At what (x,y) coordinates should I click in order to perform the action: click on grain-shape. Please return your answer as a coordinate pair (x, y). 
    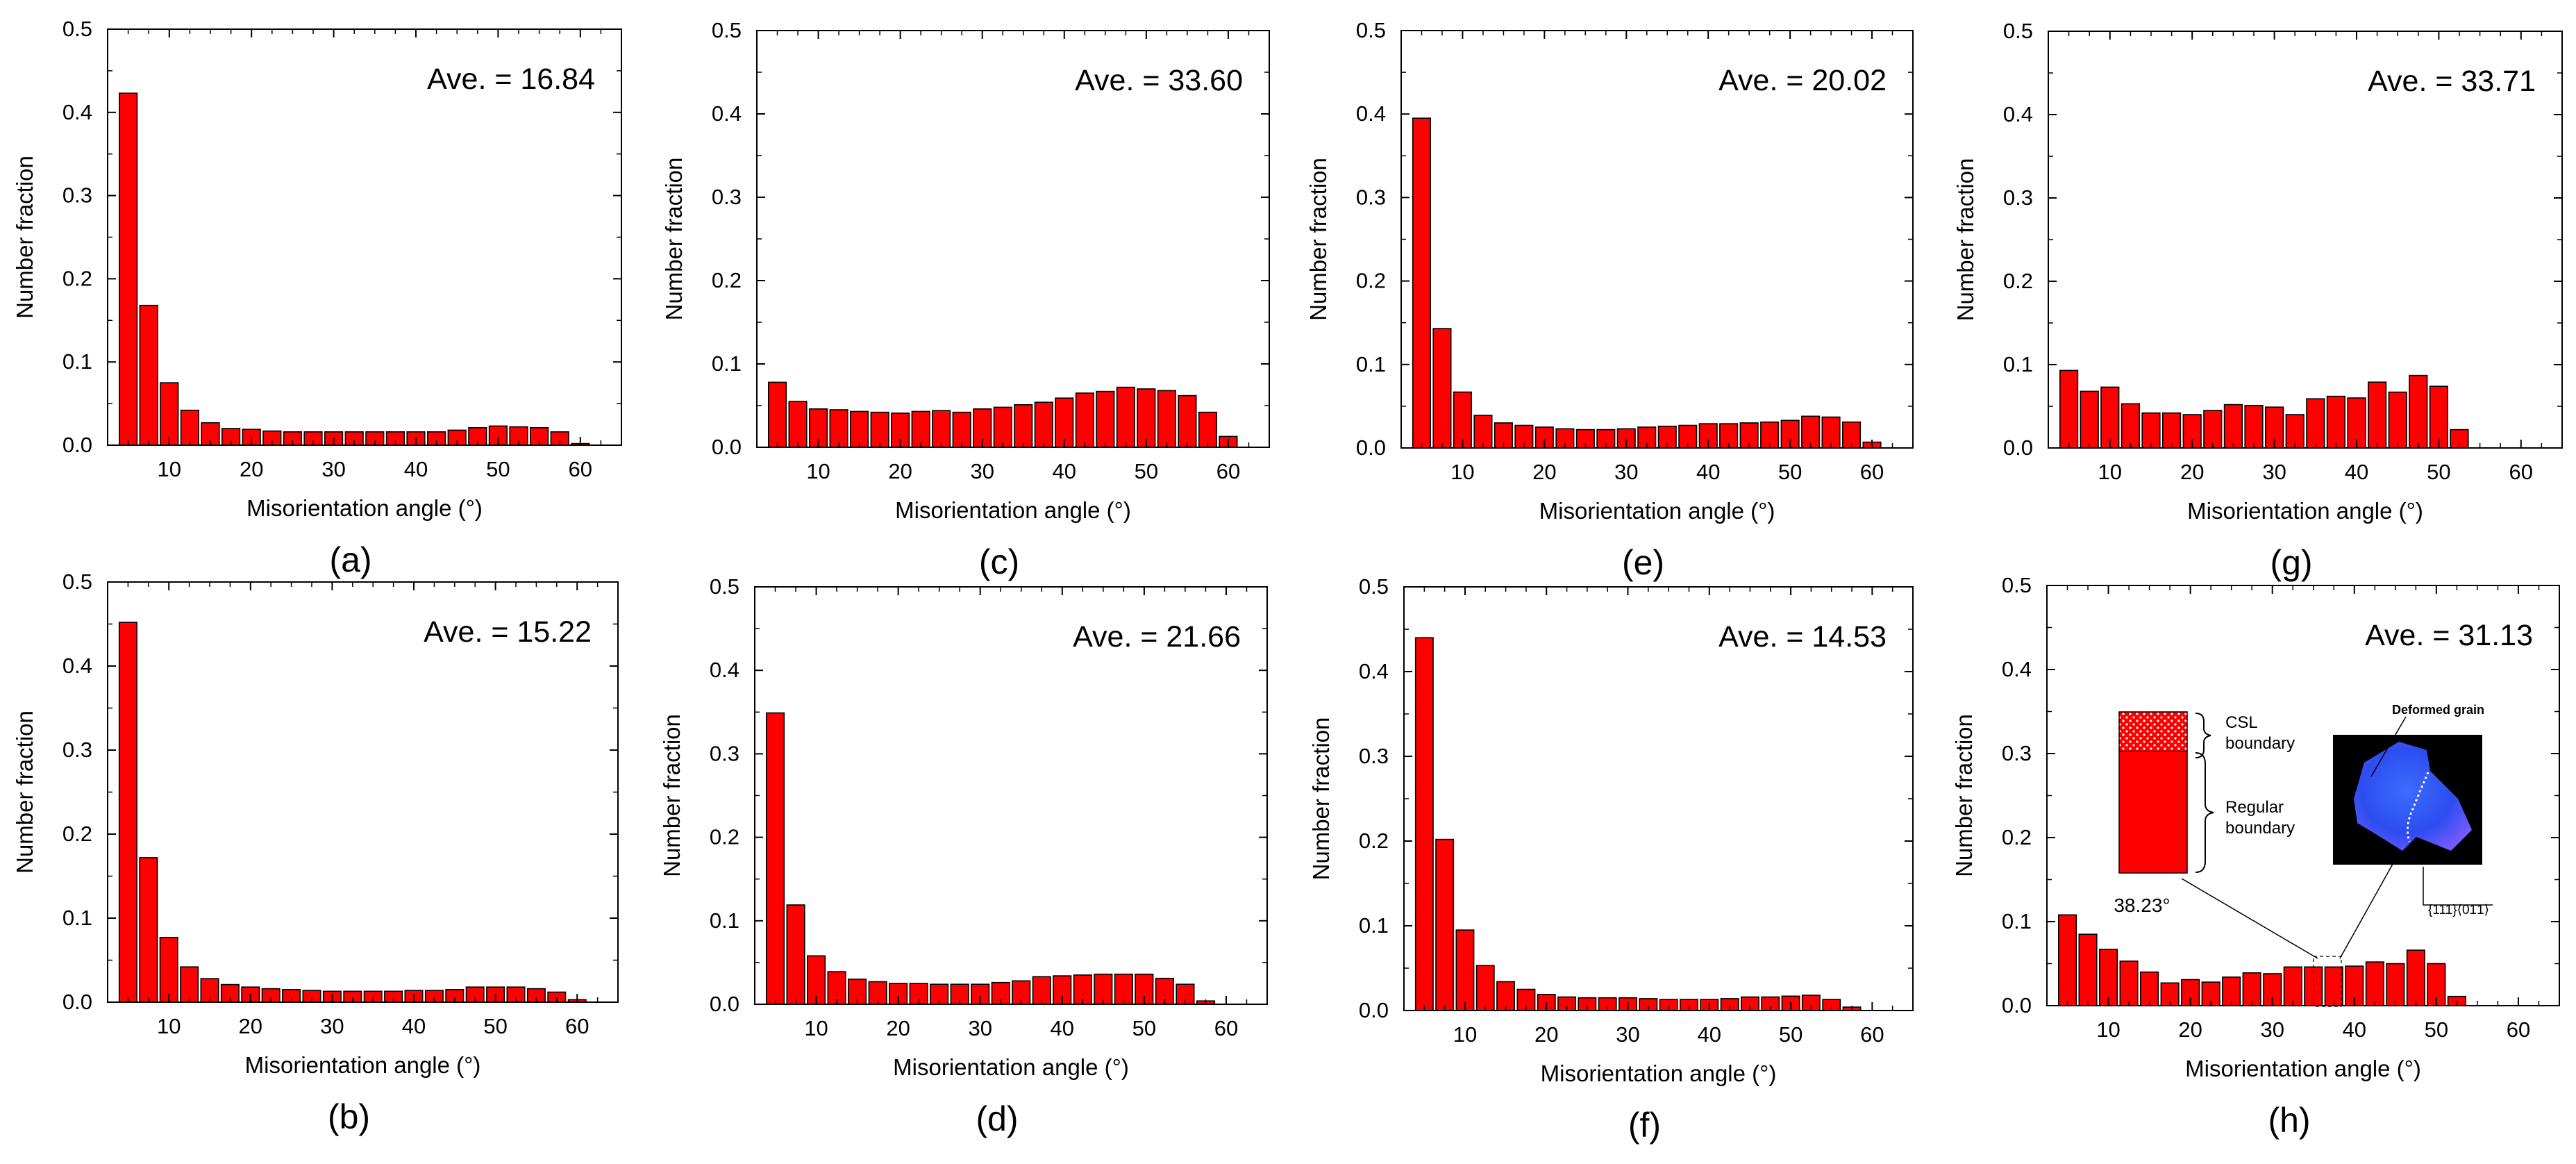
    Looking at the image, I should click on (2413, 796).